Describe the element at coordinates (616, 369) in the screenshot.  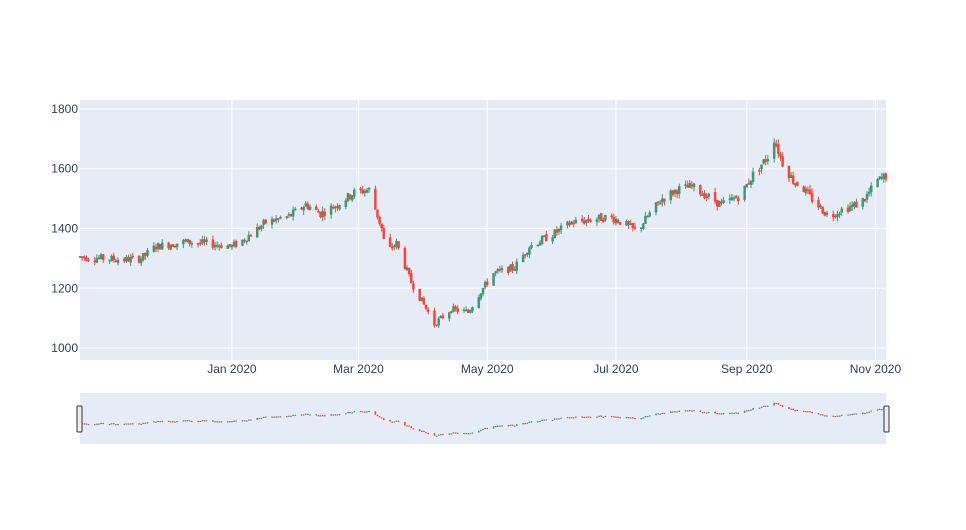
I see `x-tick-label: Jul 2020` at that location.